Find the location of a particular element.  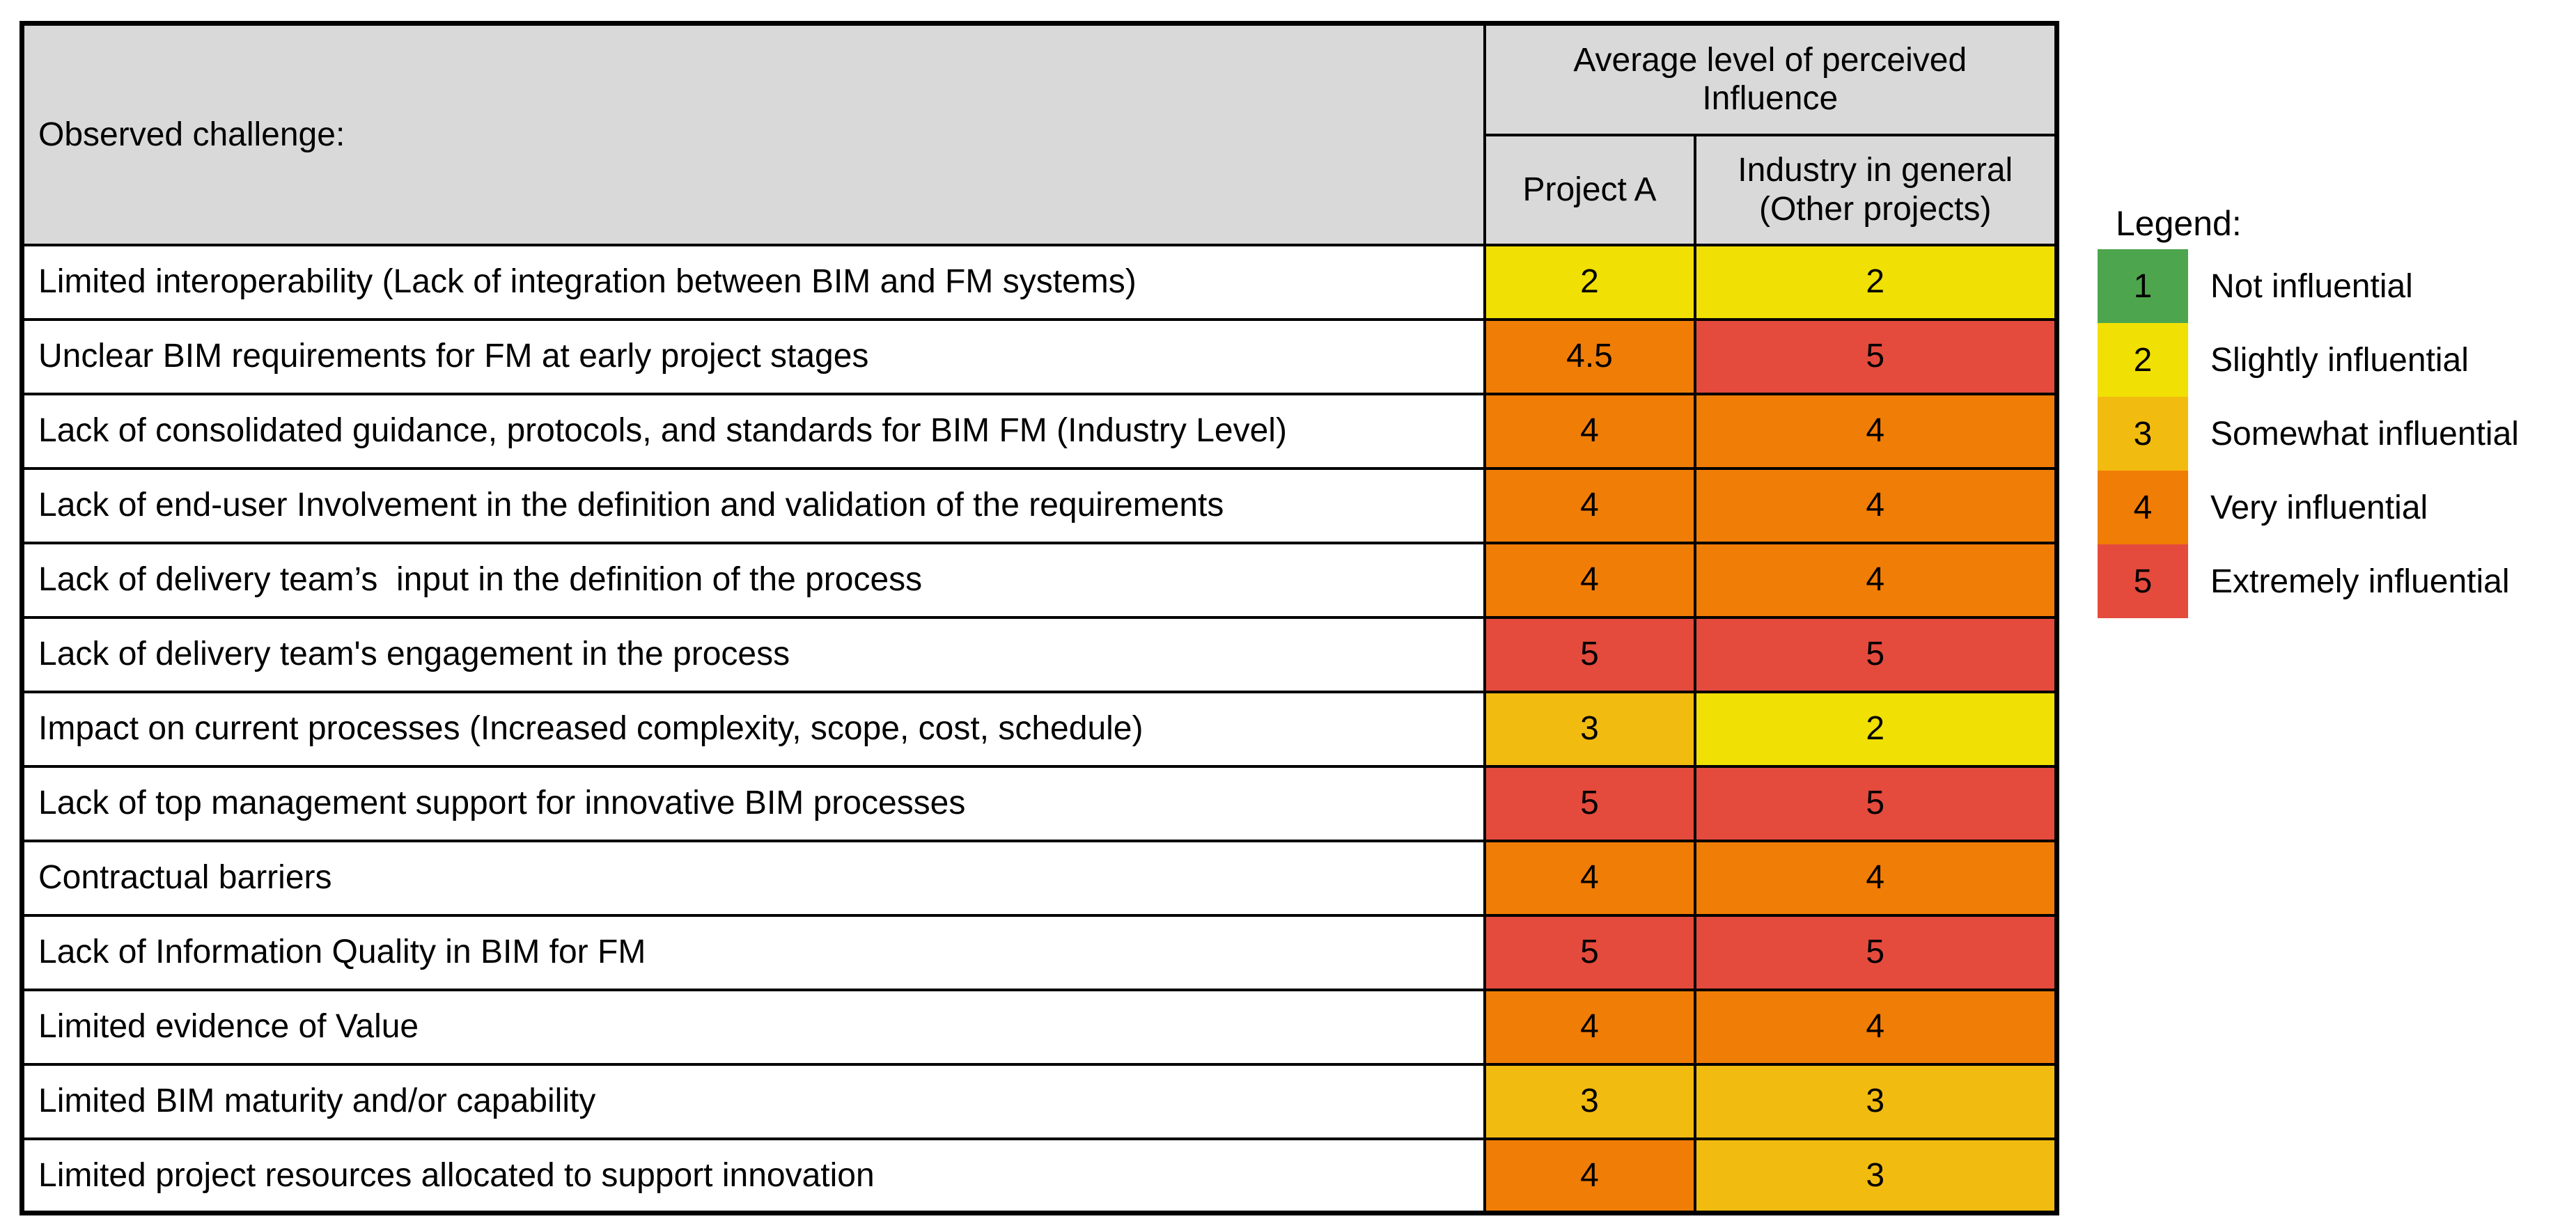

legend-value: 1 is located at coordinates (2143, 286).